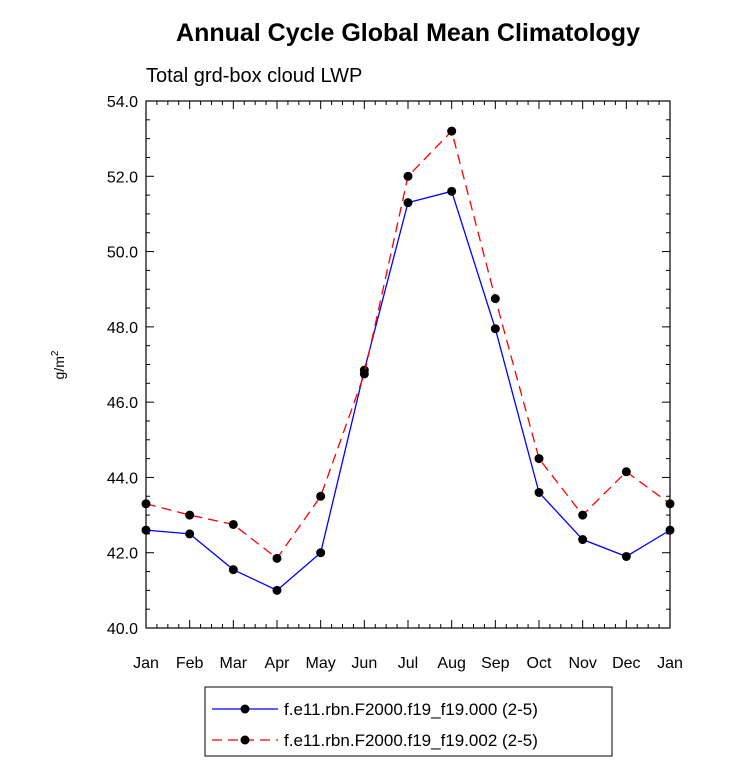 The width and height of the screenshot is (733, 780). I want to click on x-tick-label: Oct, so click(539, 663).